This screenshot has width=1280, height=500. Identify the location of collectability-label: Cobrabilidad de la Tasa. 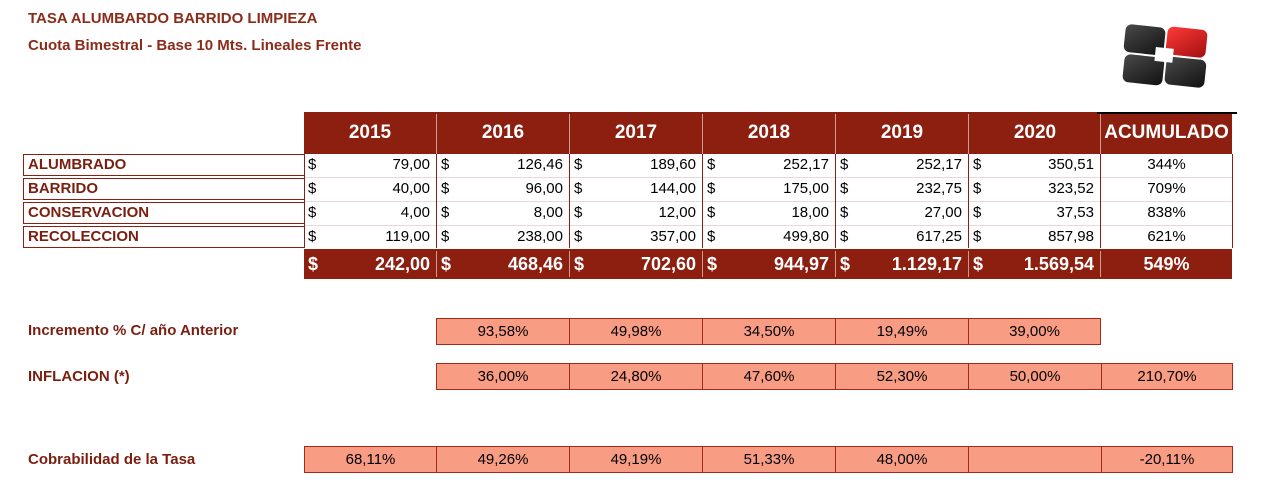
(112, 459).